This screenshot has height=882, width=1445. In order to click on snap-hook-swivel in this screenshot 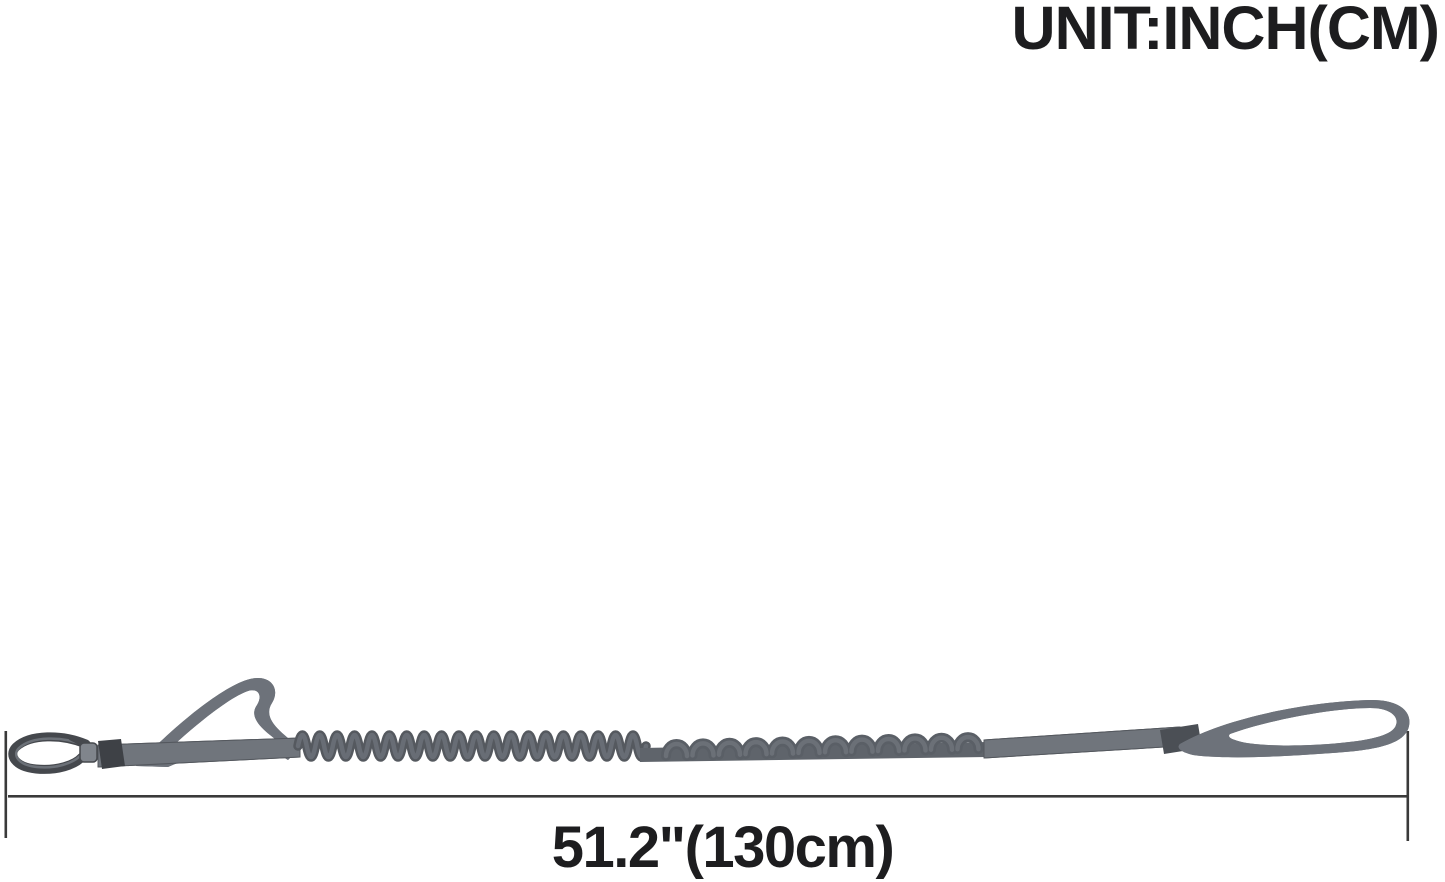, I will do `click(88, 752)`.